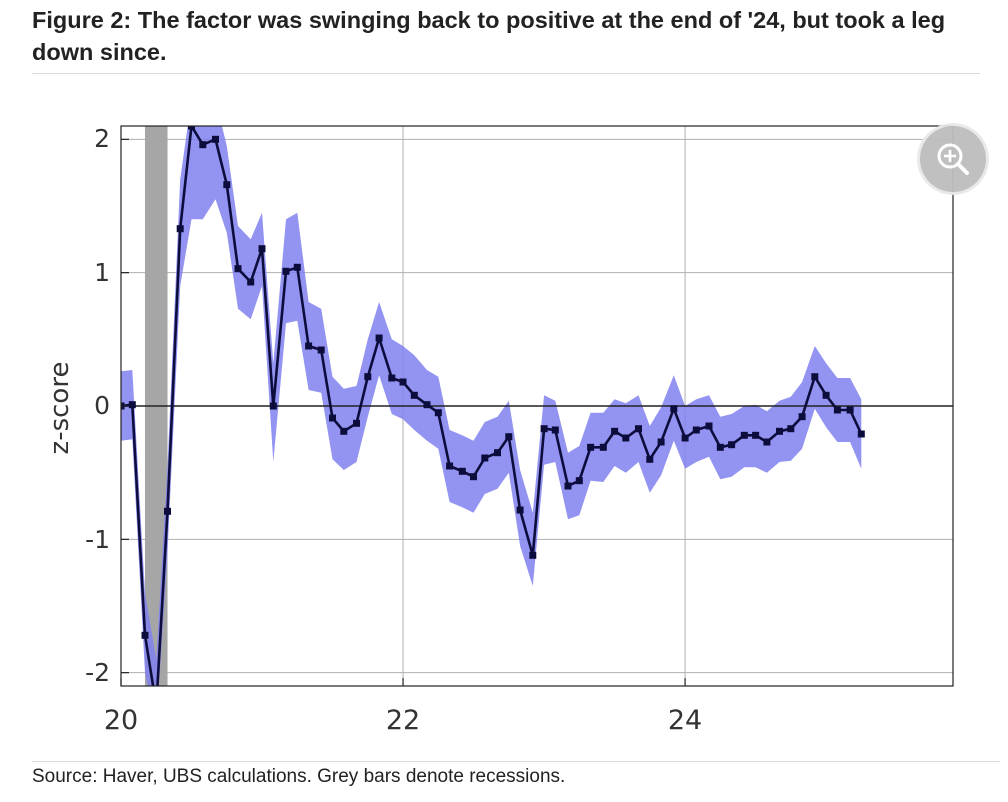 This screenshot has height=802, width=1008. I want to click on y-tick-label-neg1: -1, so click(97, 539).